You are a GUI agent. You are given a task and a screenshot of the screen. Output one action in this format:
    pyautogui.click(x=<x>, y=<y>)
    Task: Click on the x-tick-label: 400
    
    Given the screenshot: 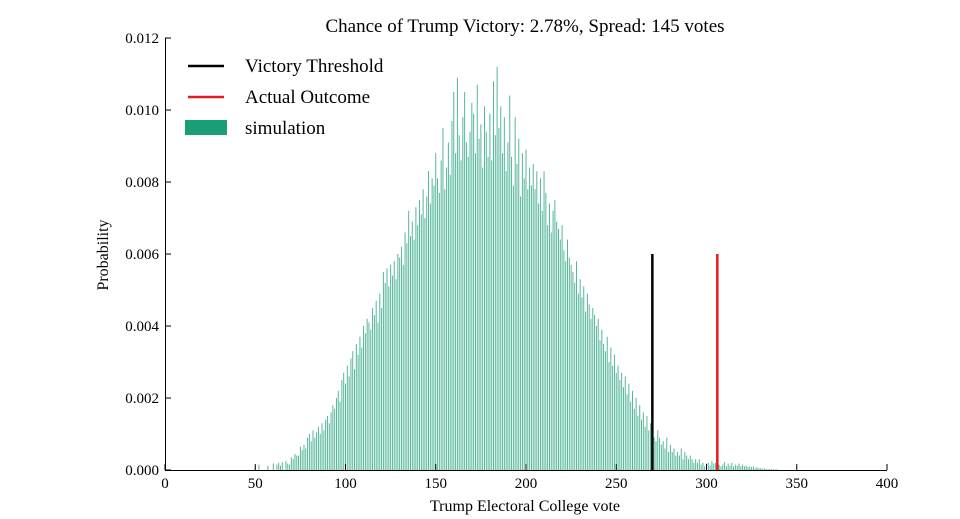 What is the action you would take?
    pyautogui.click(x=887, y=484)
    